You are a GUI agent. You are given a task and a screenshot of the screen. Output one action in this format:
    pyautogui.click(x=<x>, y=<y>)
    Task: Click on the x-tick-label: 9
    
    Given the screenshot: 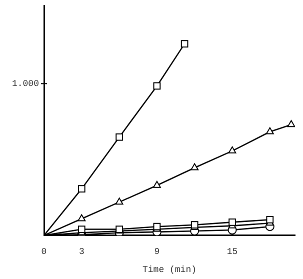 What is the action you would take?
    pyautogui.click(x=157, y=252)
    